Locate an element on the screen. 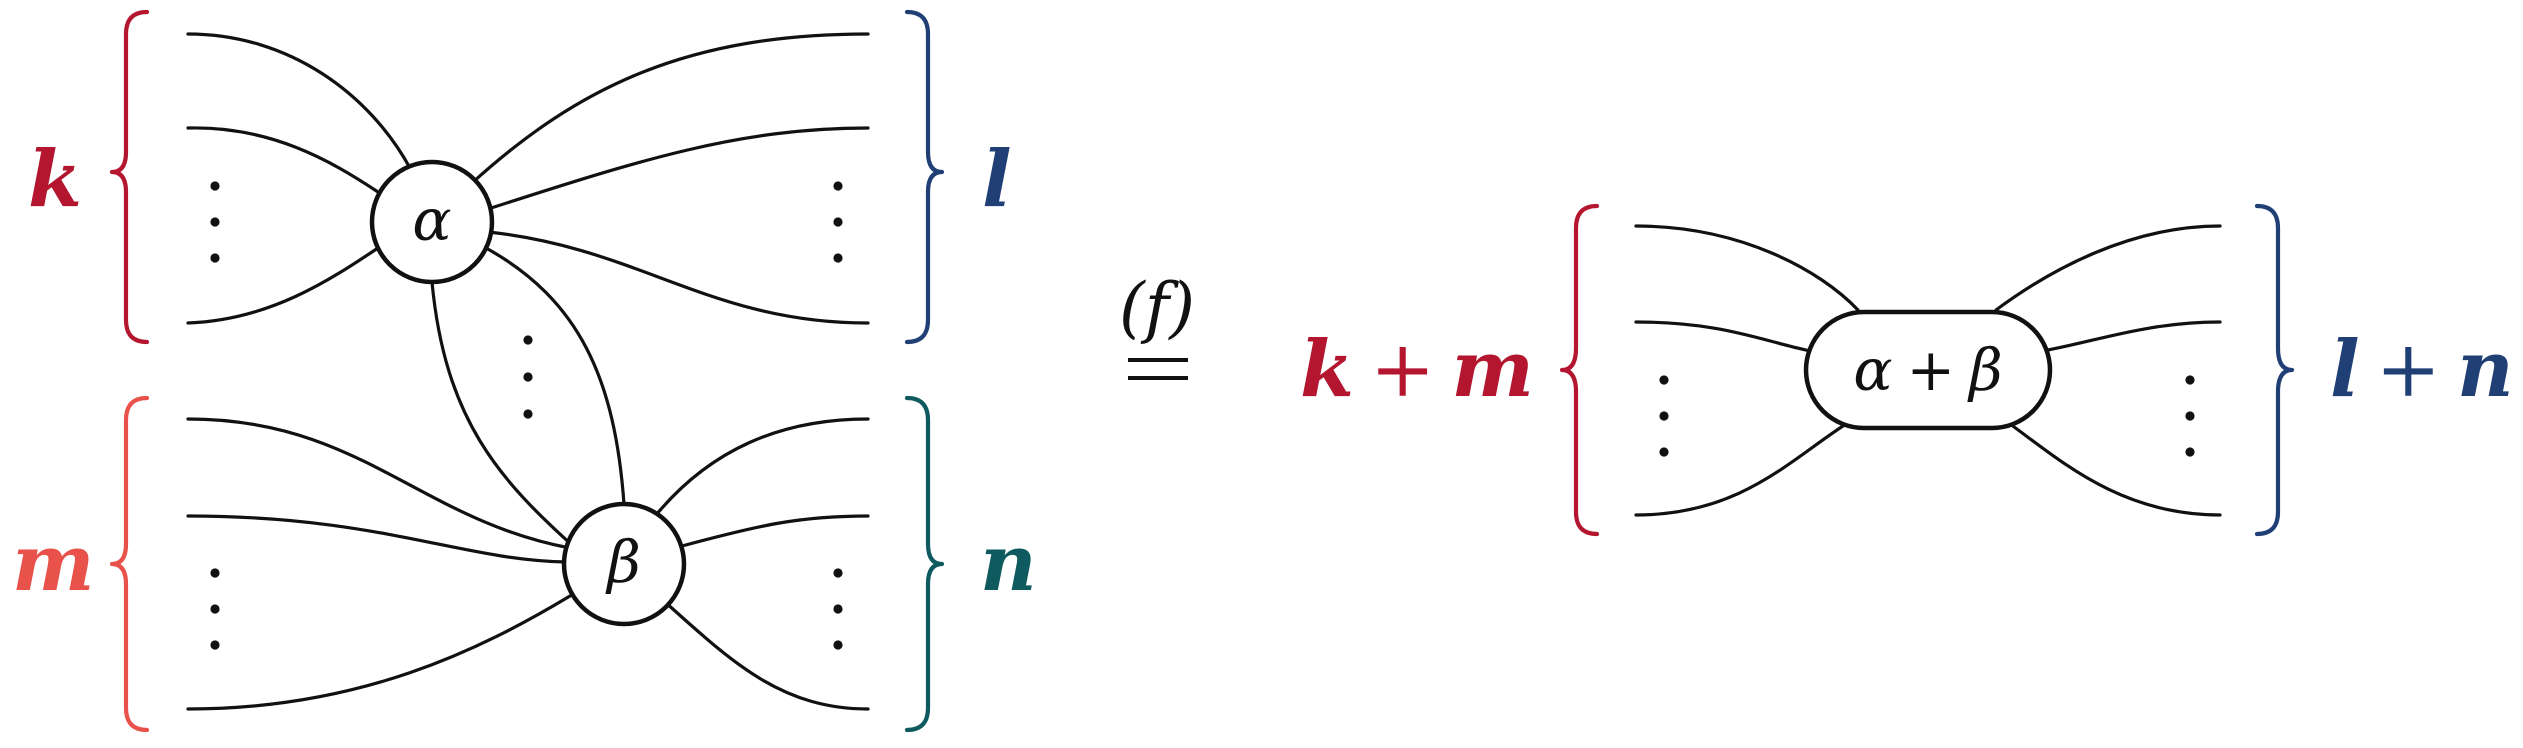 This screenshot has width=2523, height=748. wire-m1-beta is located at coordinates (379, 483).